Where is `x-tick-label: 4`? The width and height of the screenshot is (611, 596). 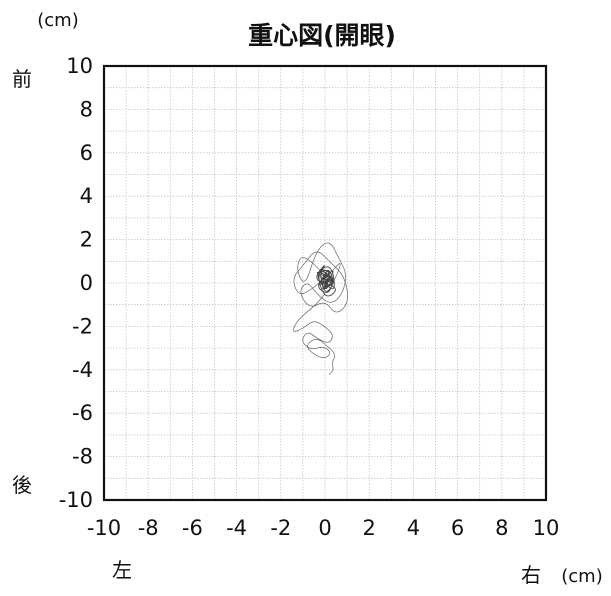
x-tick-label: 4 is located at coordinates (413, 528).